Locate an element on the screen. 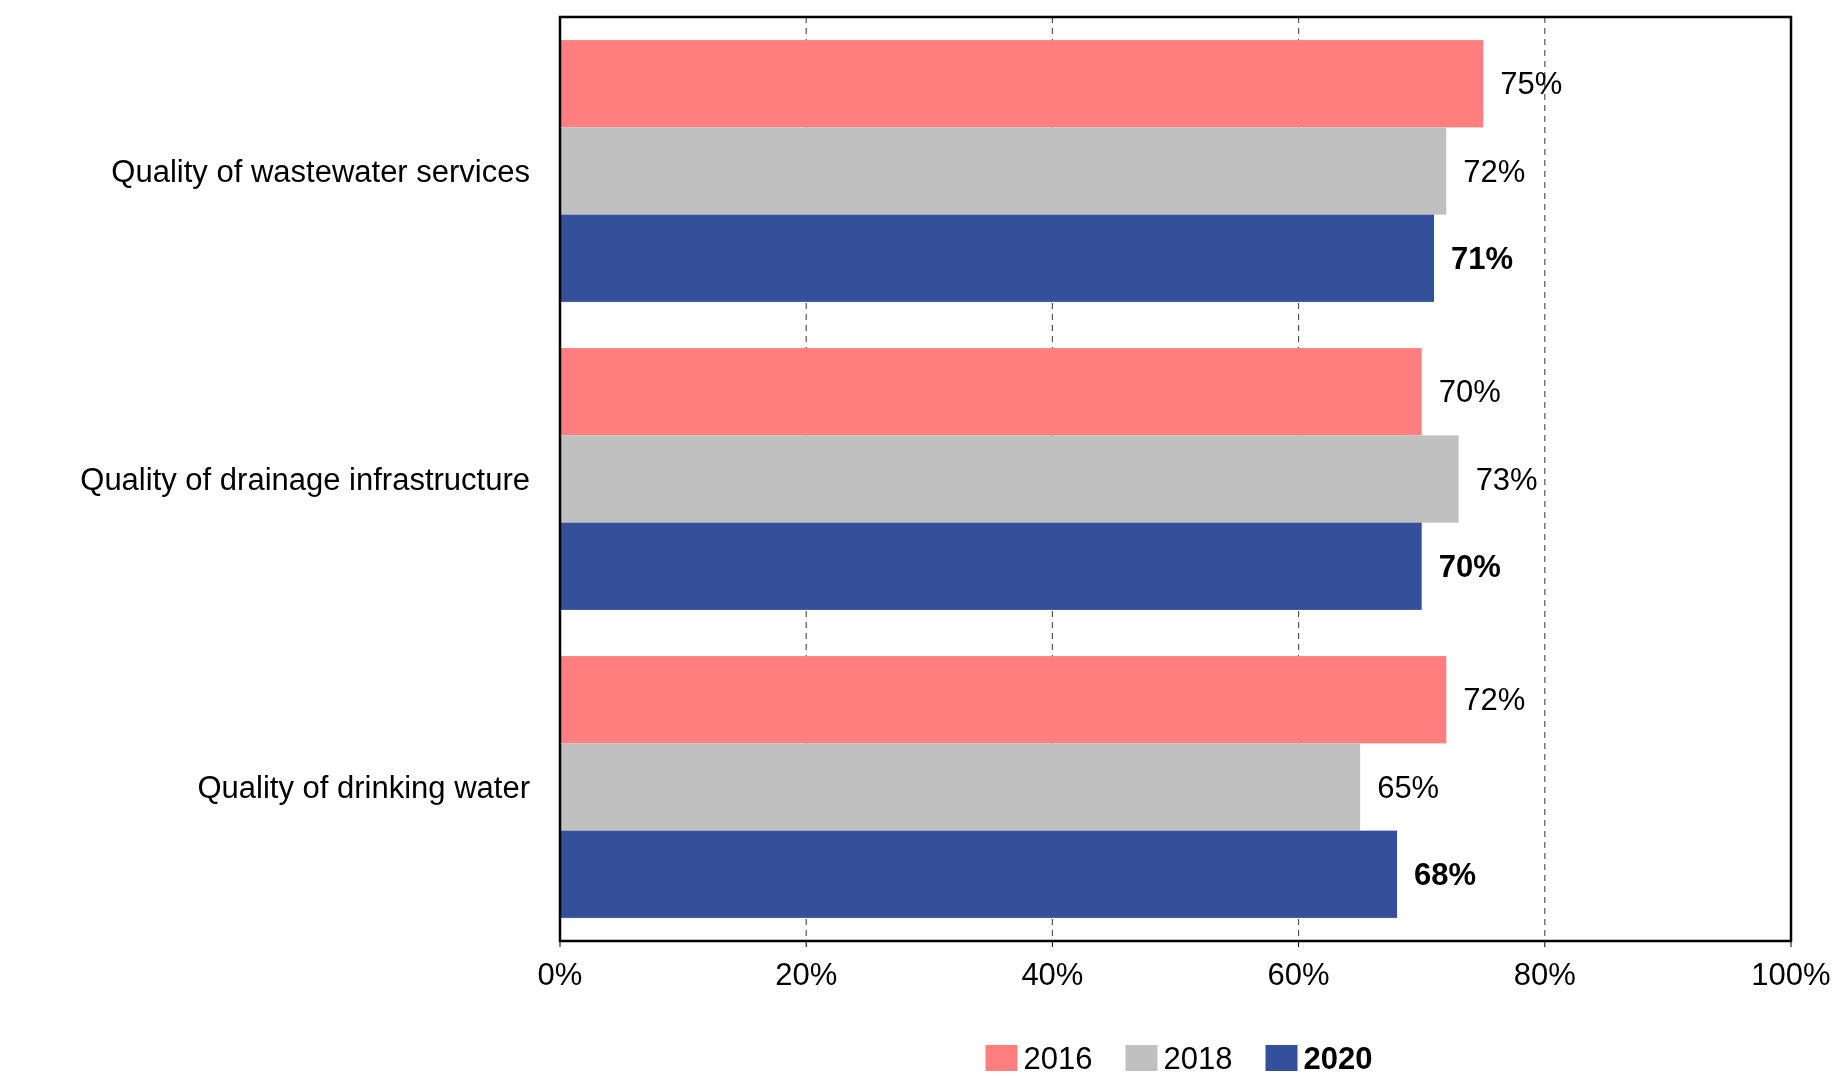 The width and height of the screenshot is (1848, 1079). data-label: 71% is located at coordinates (1482, 258).